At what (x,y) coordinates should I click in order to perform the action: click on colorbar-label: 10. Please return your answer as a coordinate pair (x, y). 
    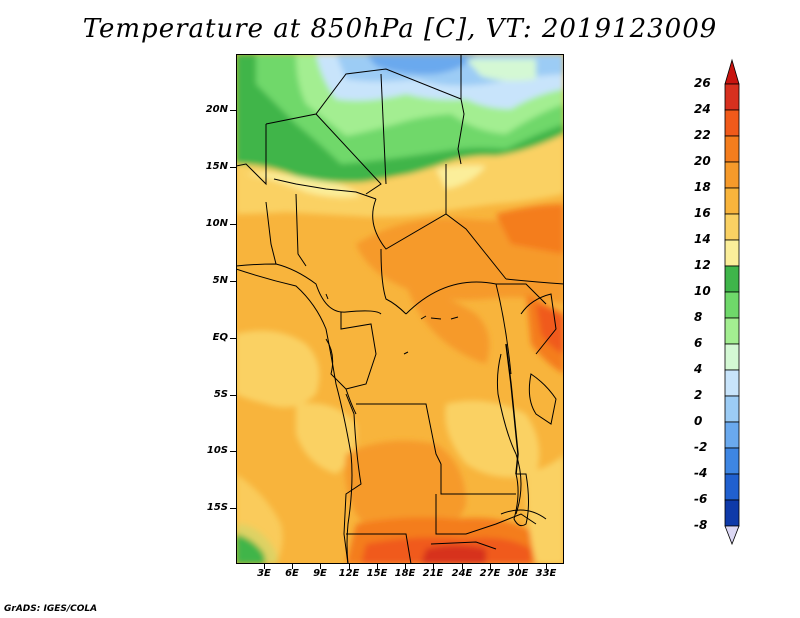
    Looking at the image, I should click on (702, 291).